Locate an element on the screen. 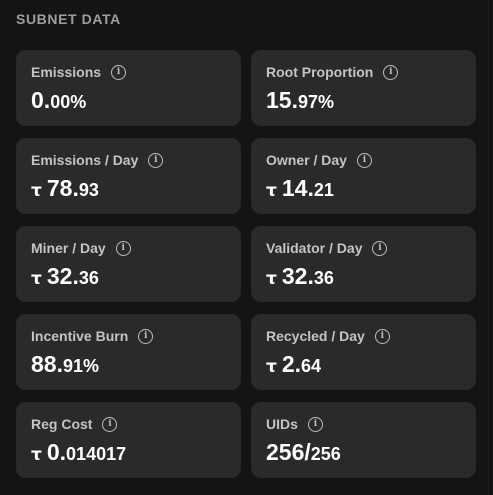 The height and width of the screenshot is (495, 493). card-uids: UIDs i 256/ 256 is located at coordinates (363, 440).